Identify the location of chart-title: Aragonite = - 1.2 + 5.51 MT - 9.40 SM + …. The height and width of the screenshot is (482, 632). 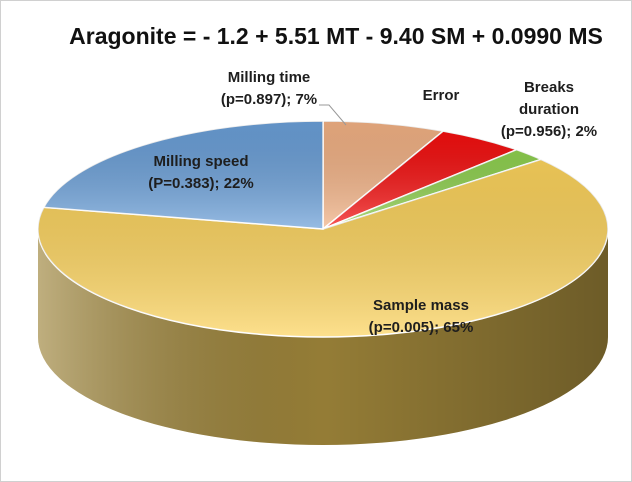
(336, 36).